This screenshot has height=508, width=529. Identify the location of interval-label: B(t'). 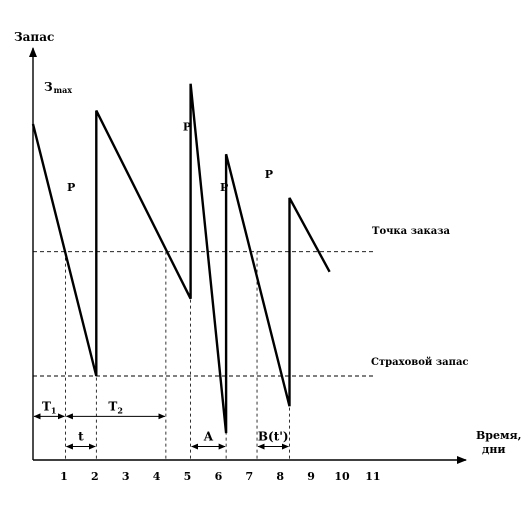
(273, 437).